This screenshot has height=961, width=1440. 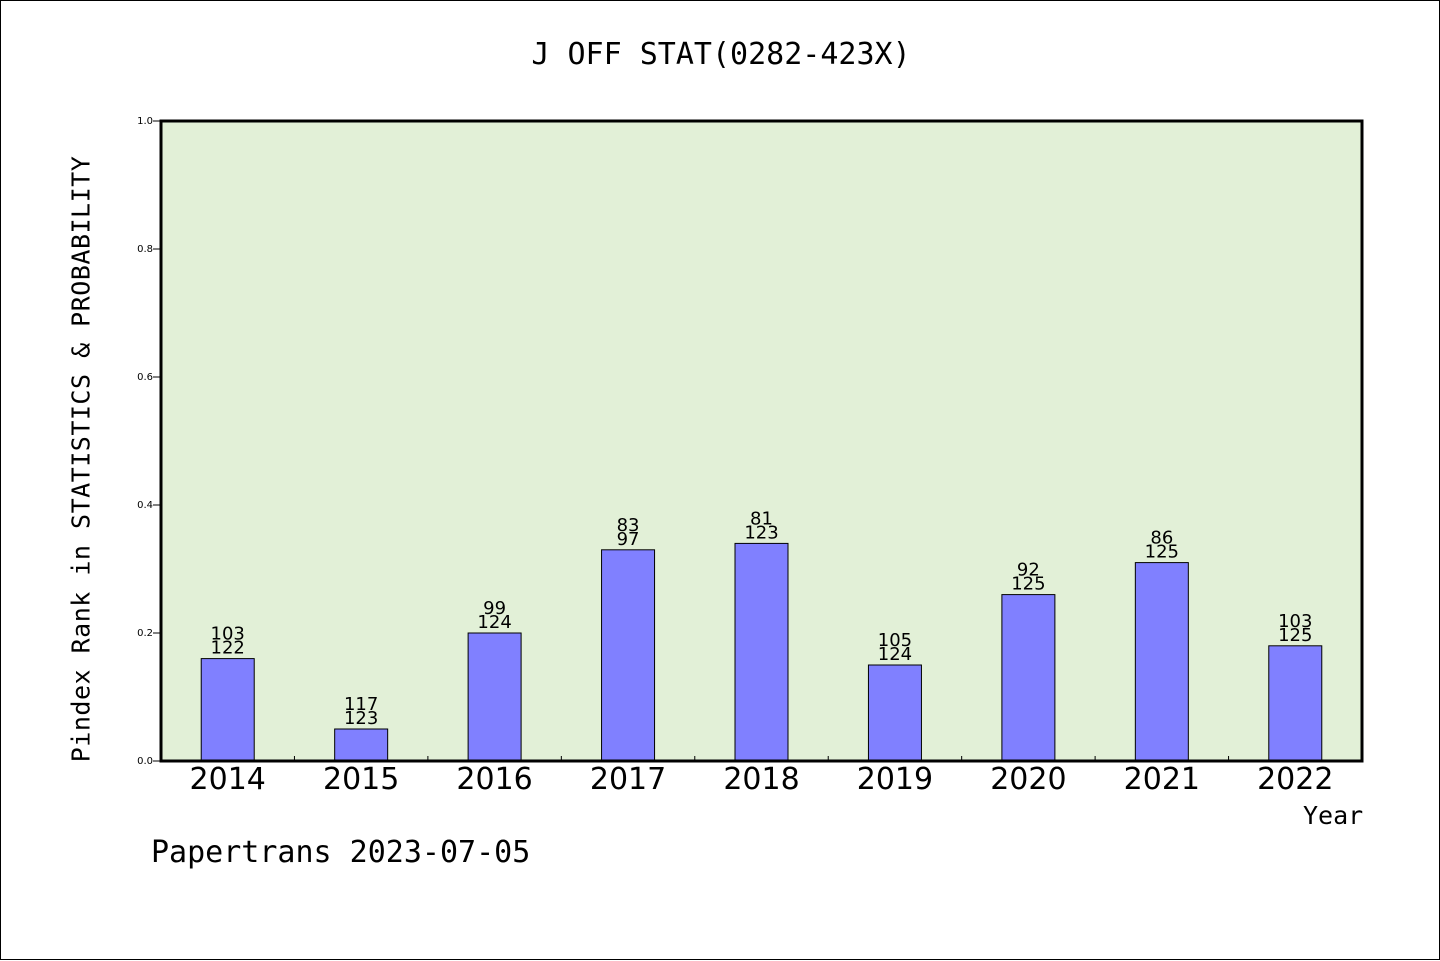 What do you see at coordinates (145, 505) in the screenshot?
I see `y-tick-label: 0.4` at bounding box center [145, 505].